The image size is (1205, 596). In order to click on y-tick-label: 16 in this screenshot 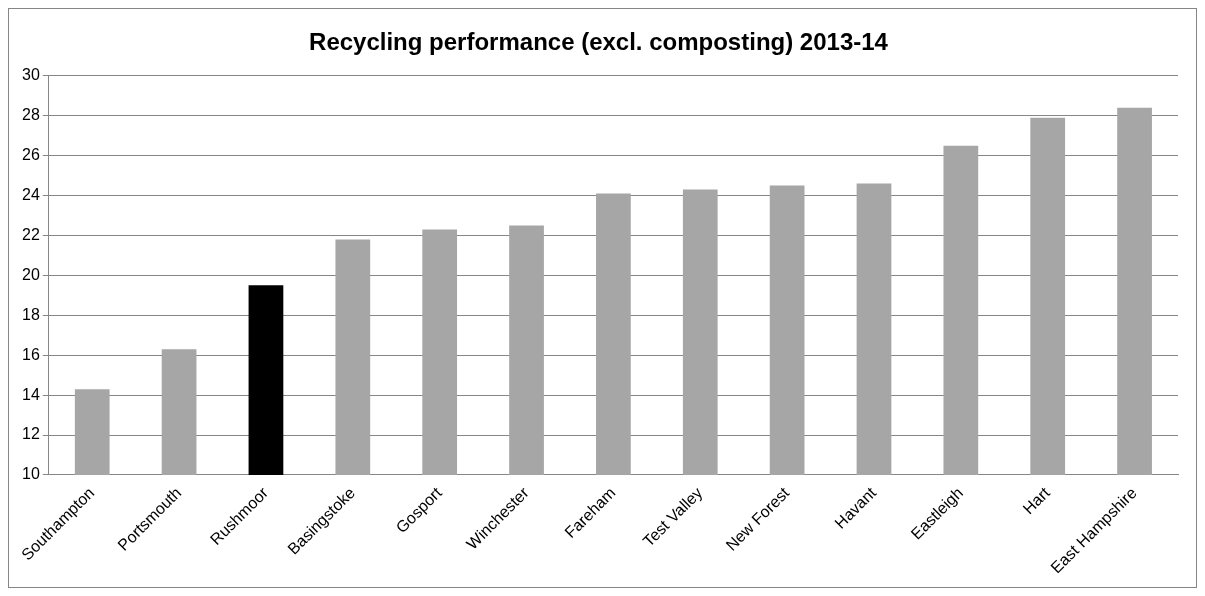, I will do `click(31, 354)`.